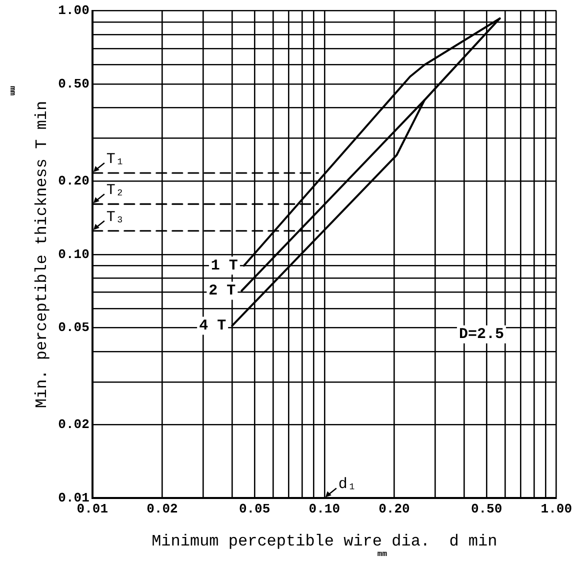 This screenshot has height=561, width=575. What do you see at coordinates (222, 291) in the screenshot?
I see `series-label: 2 T` at bounding box center [222, 291].